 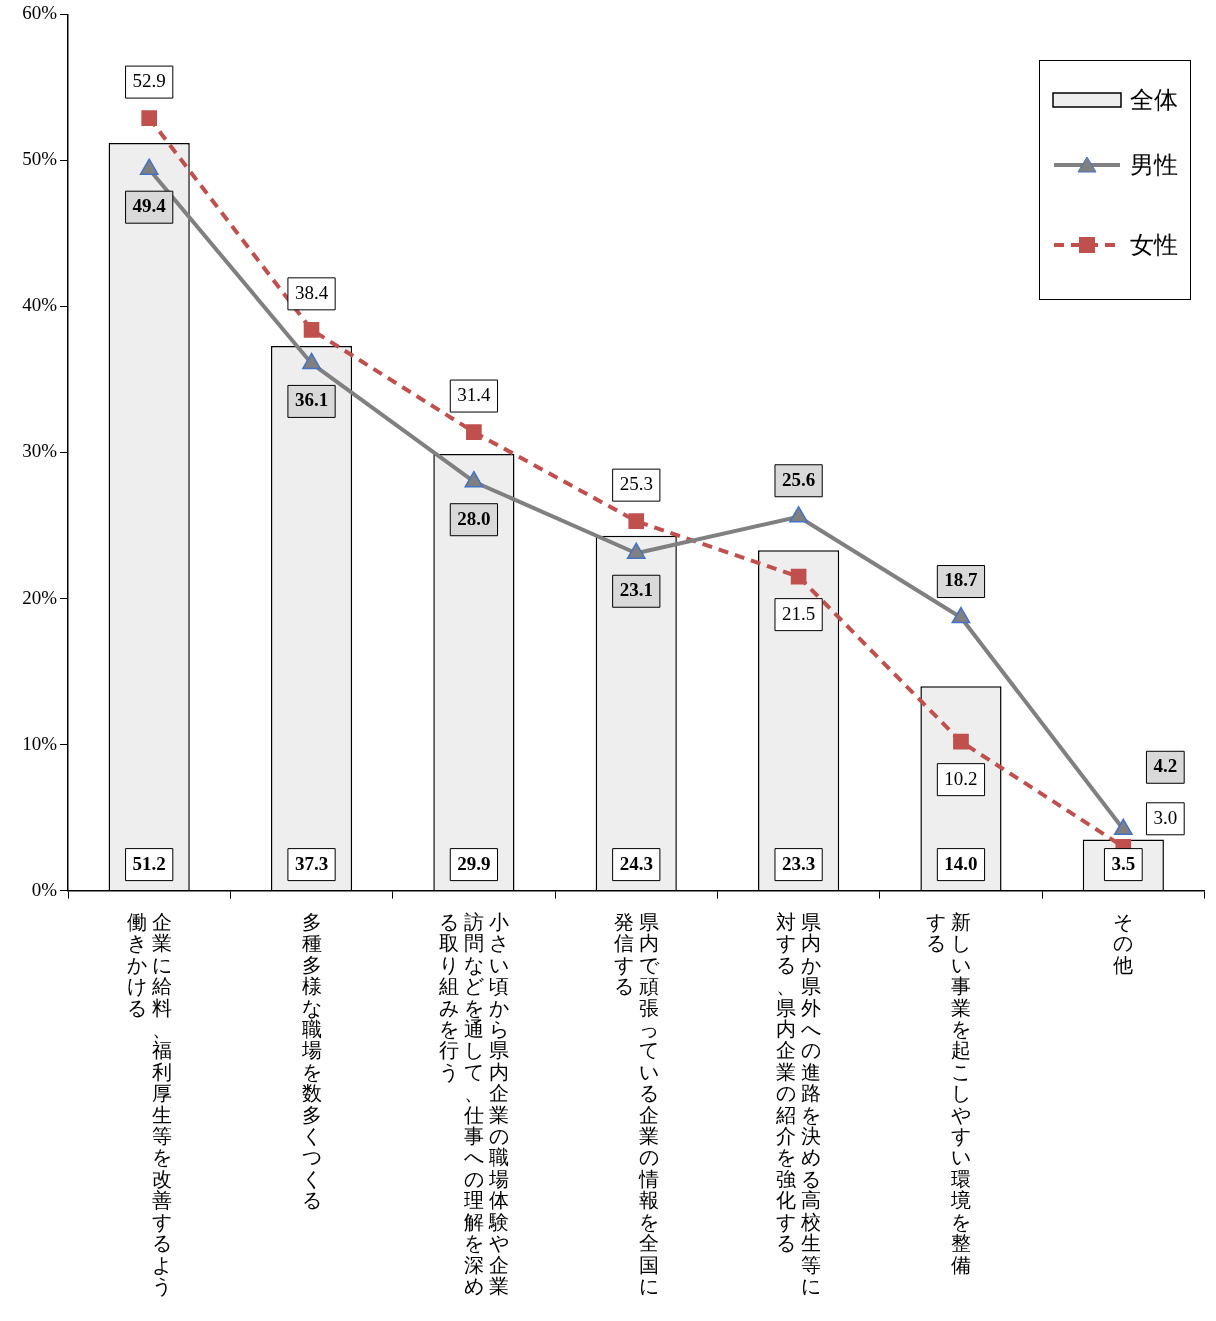 I want to click on y-tick-label: 40%, so click(x=40, y=305).